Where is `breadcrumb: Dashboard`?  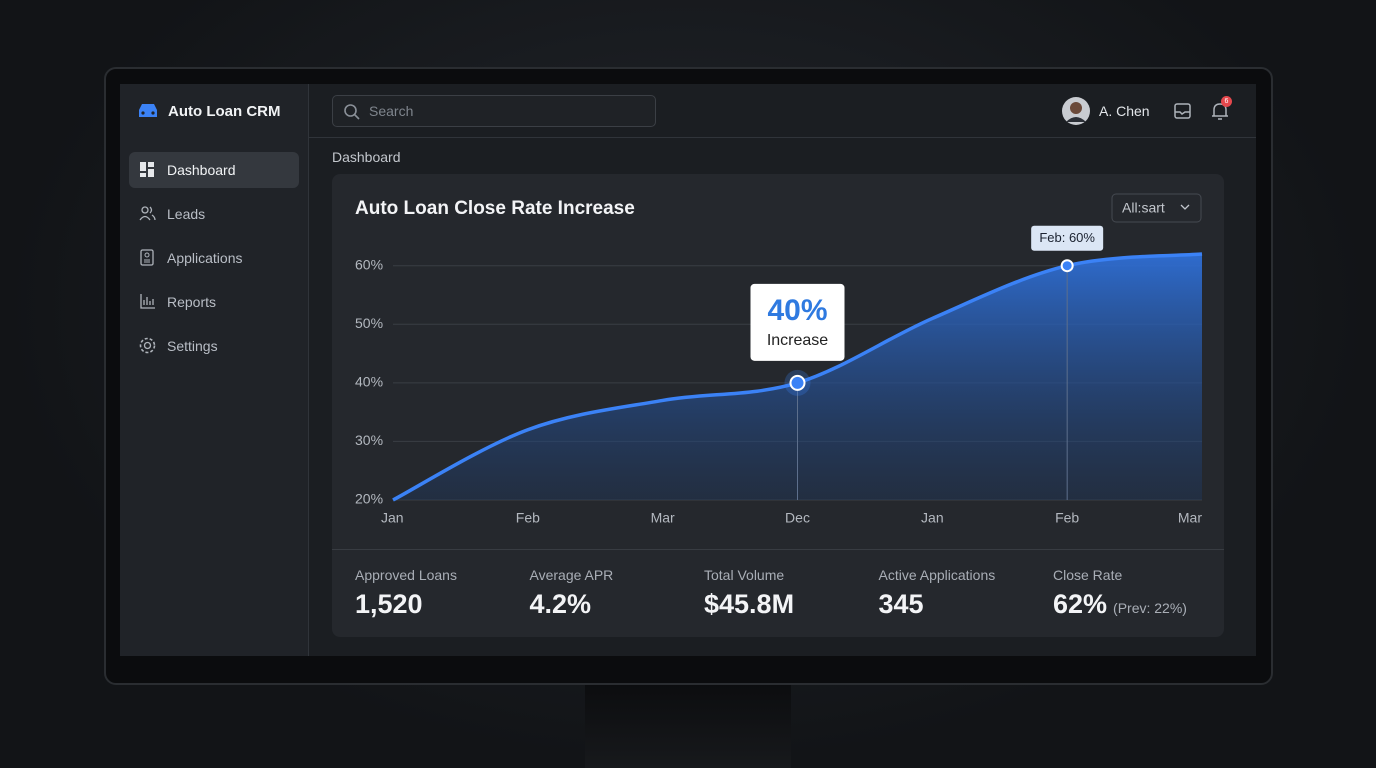 breadcrumb: Dashboard is located at coordinates (366, 157).